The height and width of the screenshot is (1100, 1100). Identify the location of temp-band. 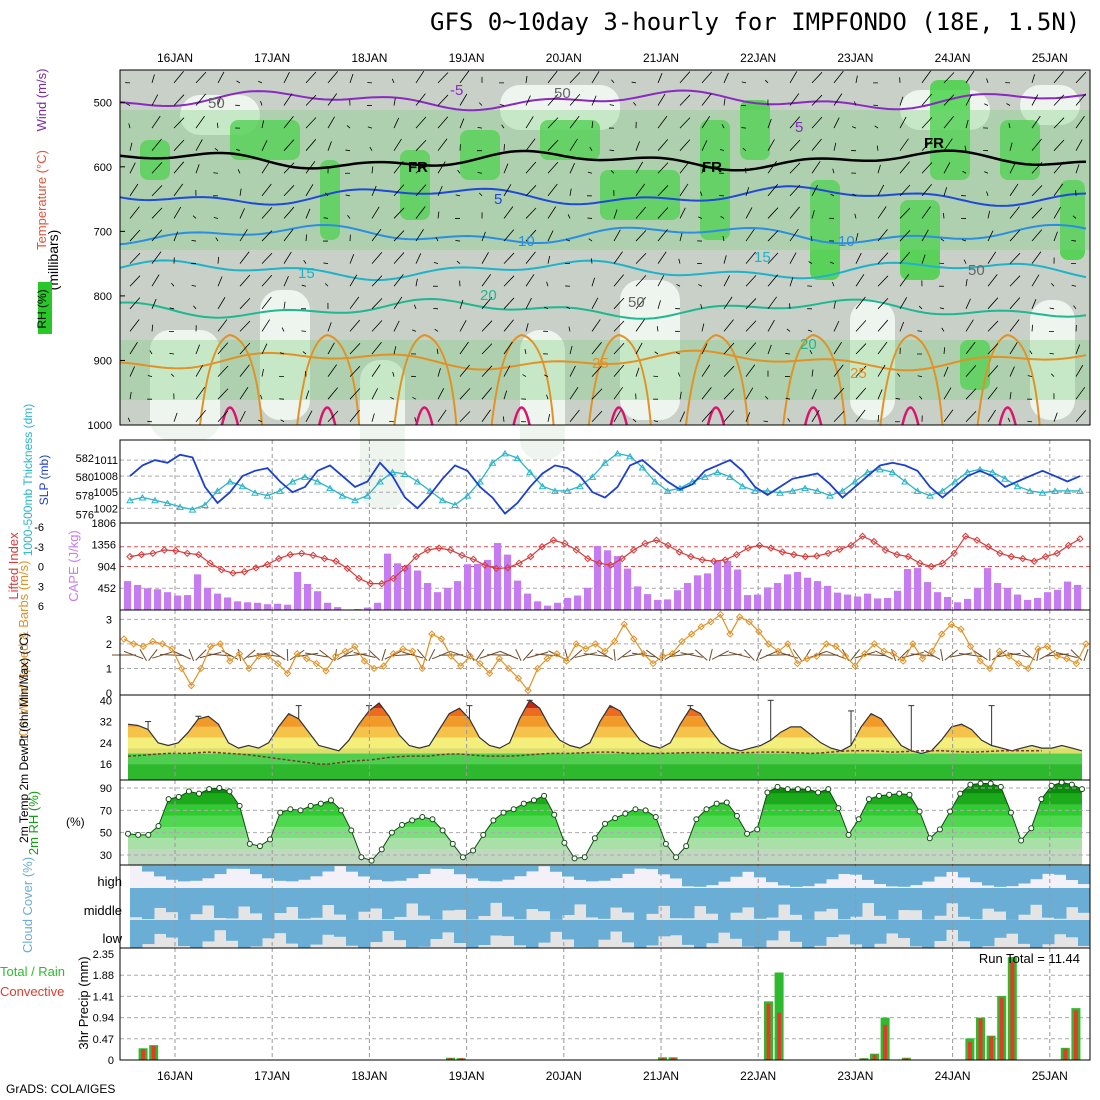
(605, 721).